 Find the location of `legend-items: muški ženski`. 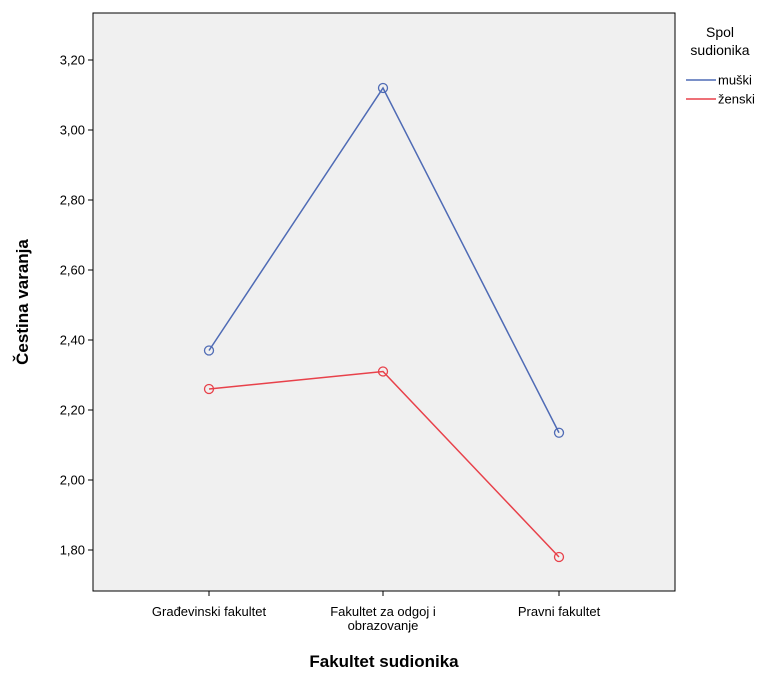

legend-items: muški ženski is located at coordinates (720, 90).